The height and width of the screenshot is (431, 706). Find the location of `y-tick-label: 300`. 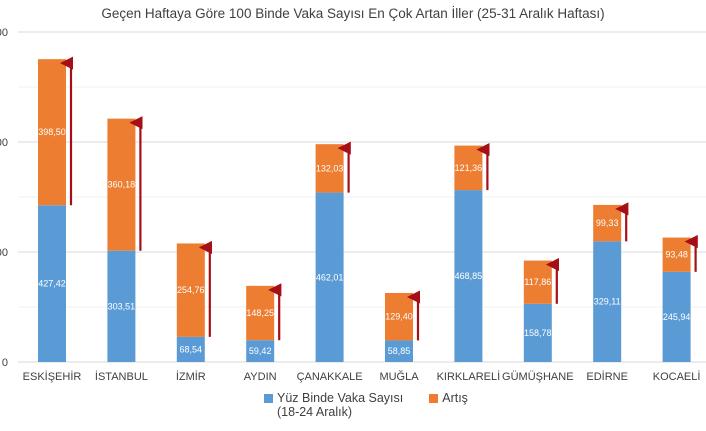

y-tick-label: 300 is located at coordinates (4, 253).